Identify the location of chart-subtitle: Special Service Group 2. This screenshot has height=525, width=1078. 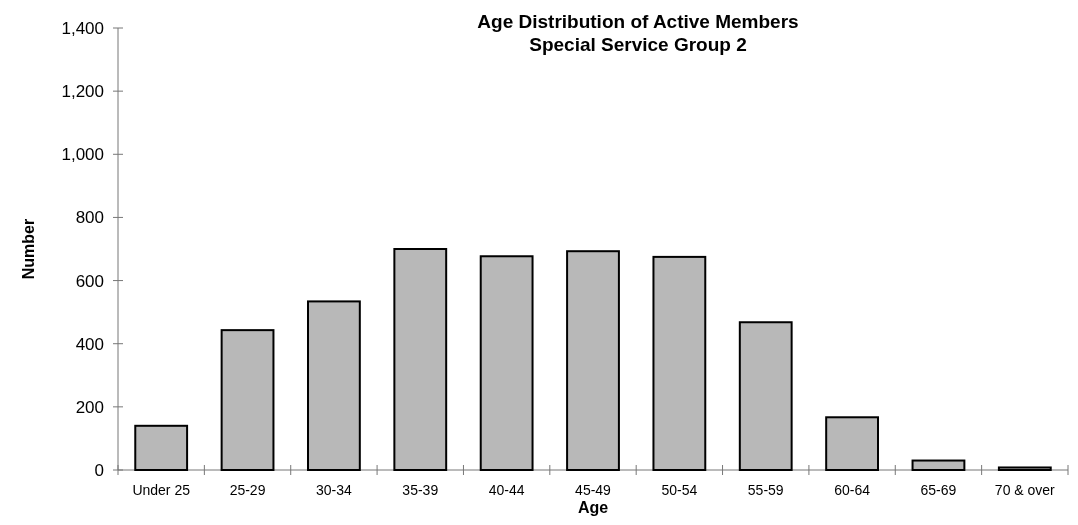
(638, 44).